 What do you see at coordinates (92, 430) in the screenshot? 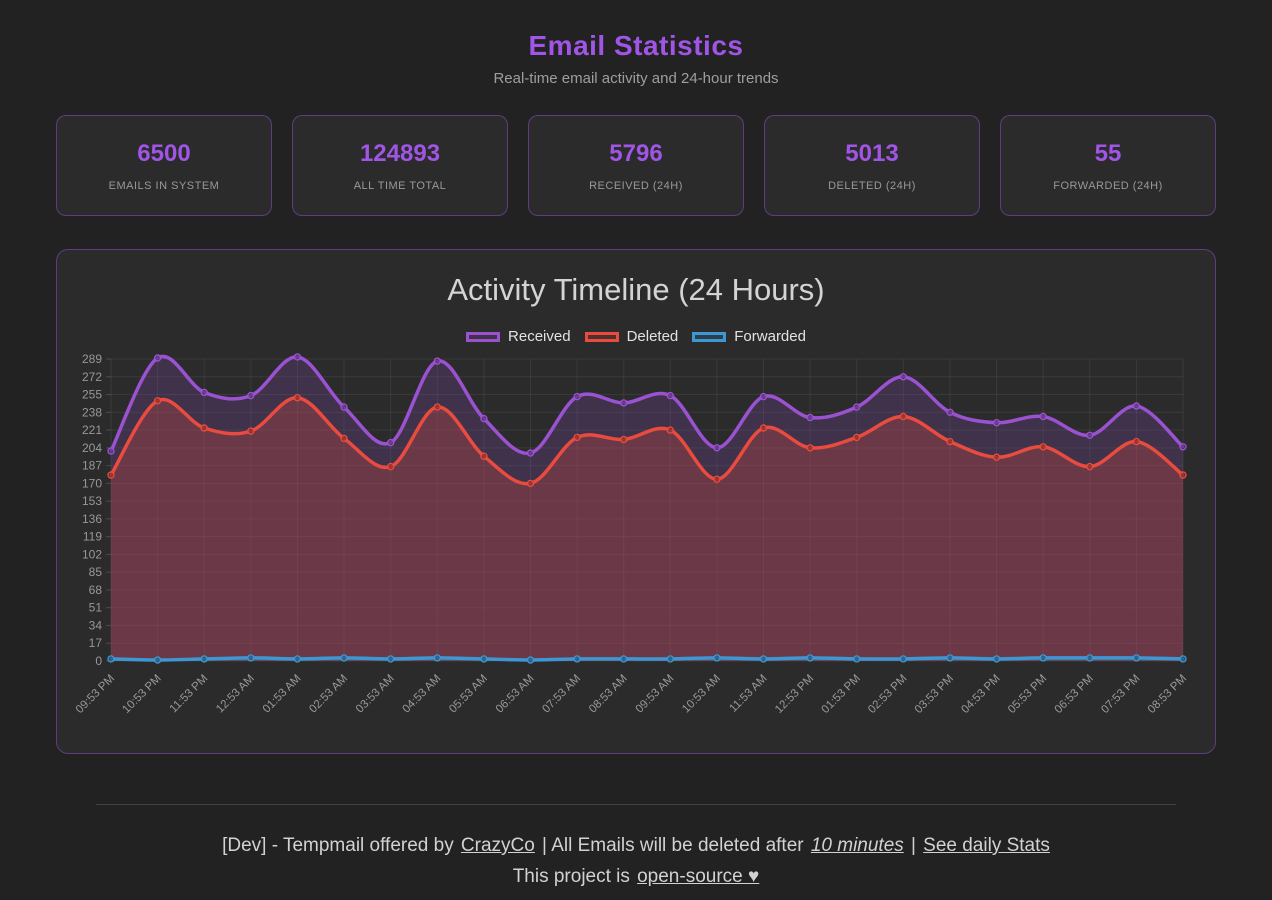
I see `svg-text: 221` at bounding box center [92, 430].